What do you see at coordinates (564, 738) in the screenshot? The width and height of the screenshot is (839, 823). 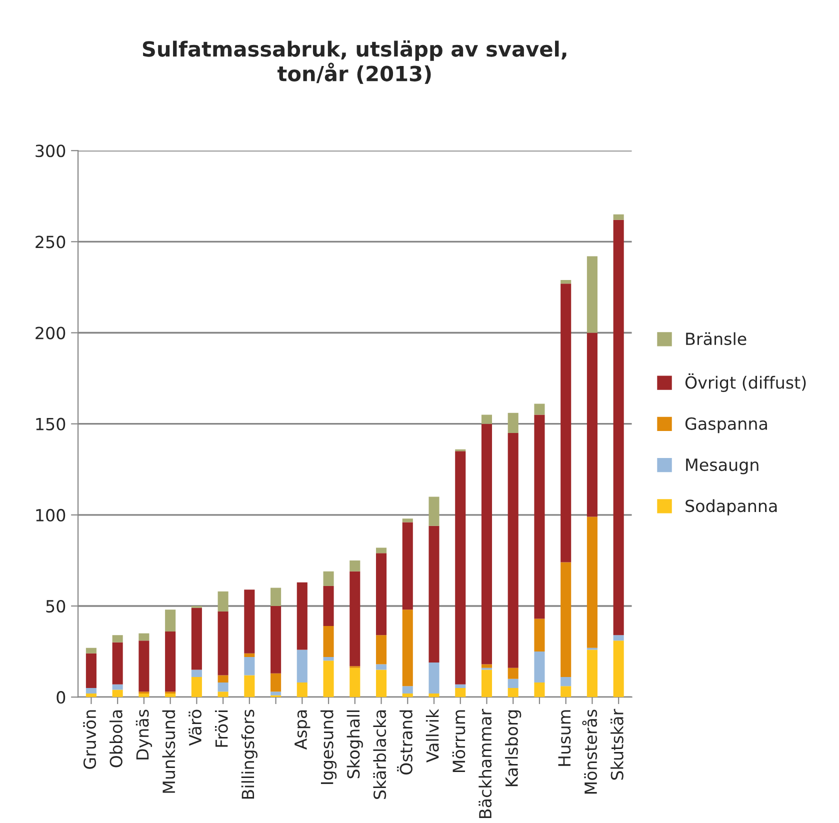 I see `x-tick-label: Husum` at bounding box center [564, 738].